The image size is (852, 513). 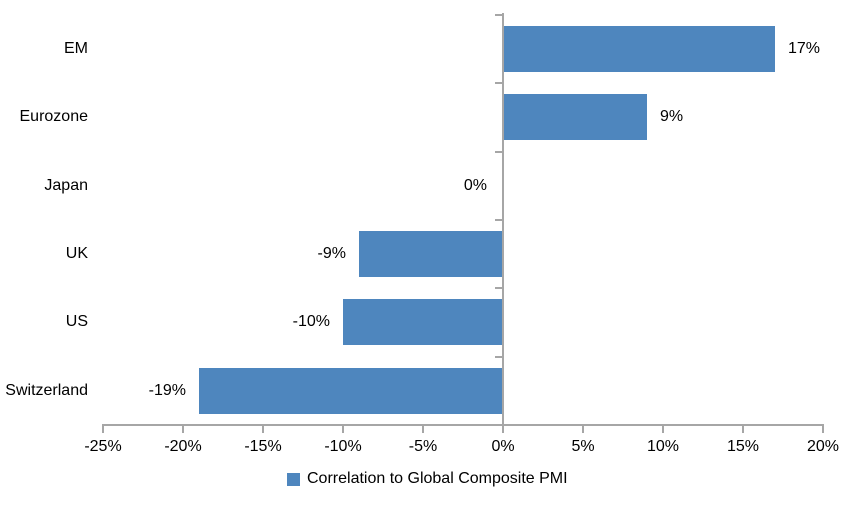 I want to click on value-axis-tick-label: -10%, so click(x=343, y=446).